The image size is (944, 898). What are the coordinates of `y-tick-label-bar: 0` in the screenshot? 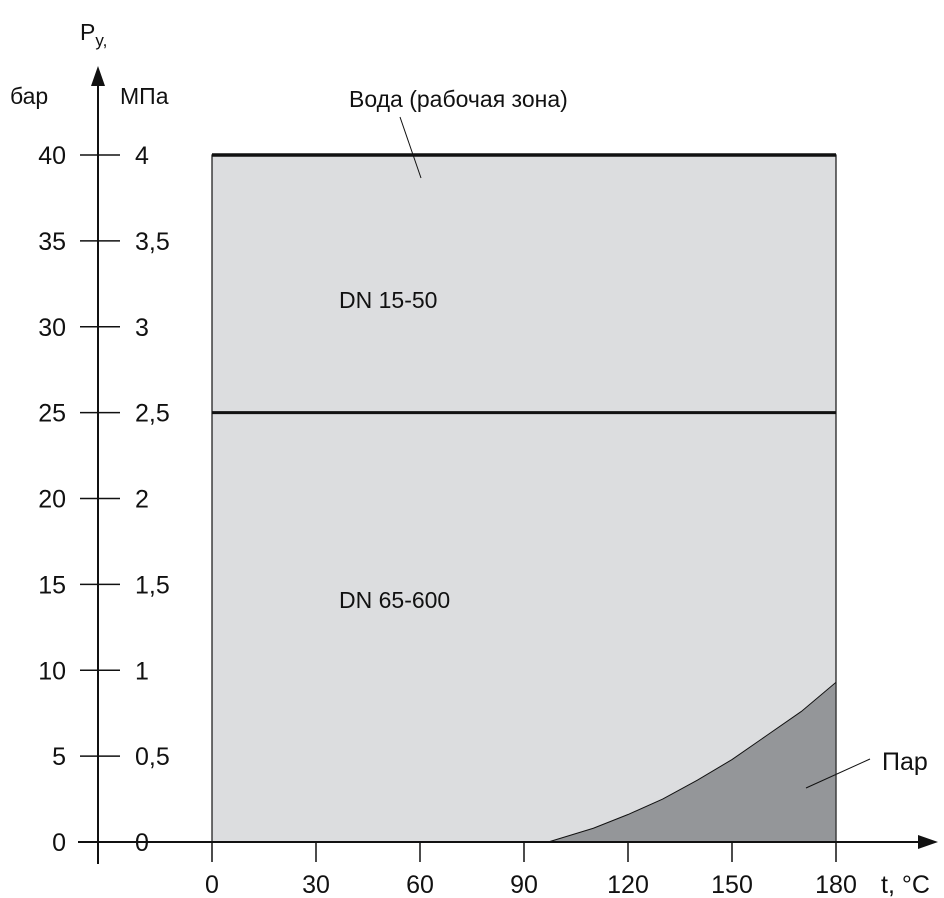 It's located at (59, 843).